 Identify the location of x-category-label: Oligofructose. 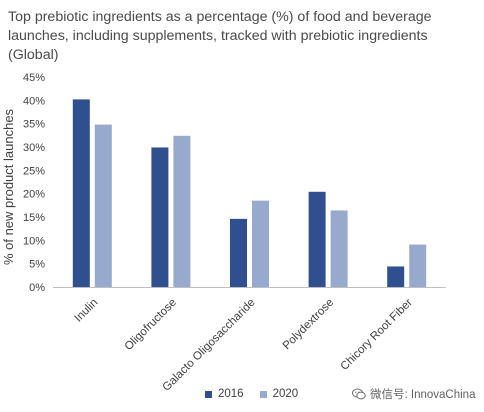
(151, 325).